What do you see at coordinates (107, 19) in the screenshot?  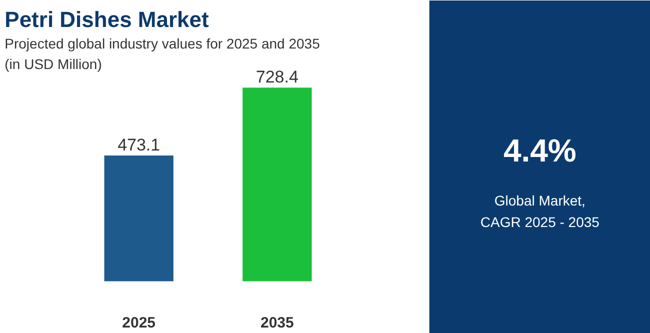 I see `chart-title: Petri Dishes Market` at bounding box center [107, 19].